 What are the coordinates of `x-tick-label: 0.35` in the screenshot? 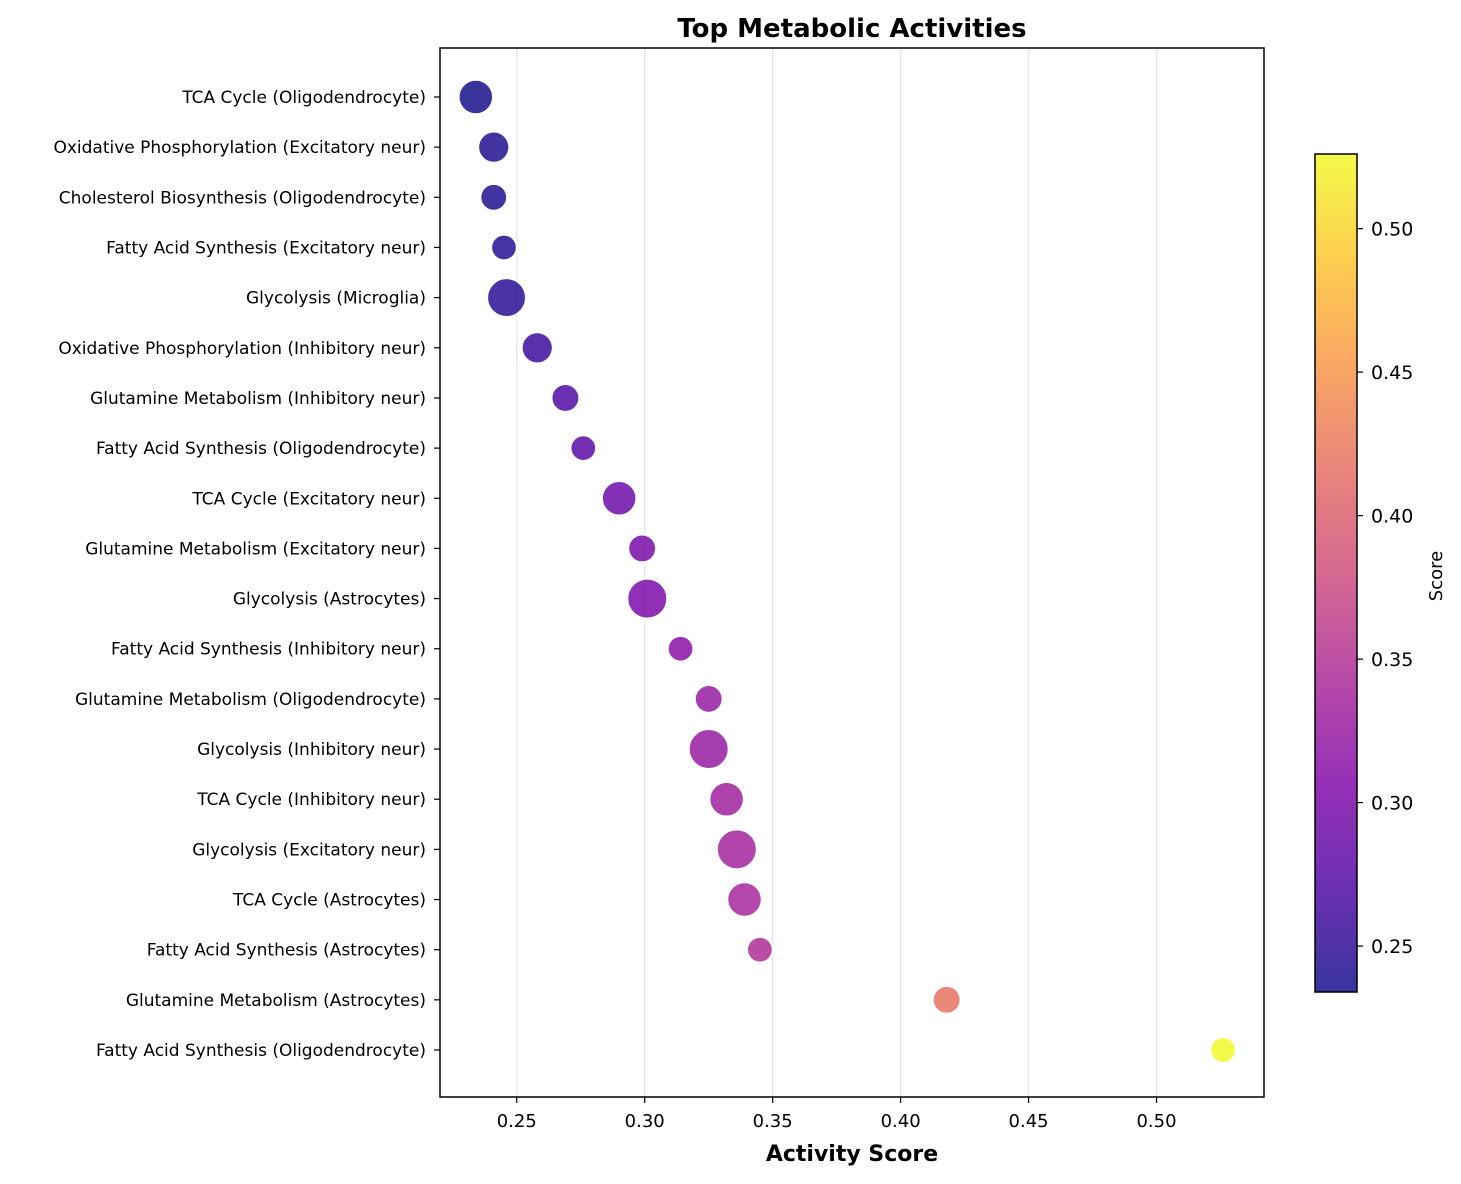 It's located at (773, 1121).